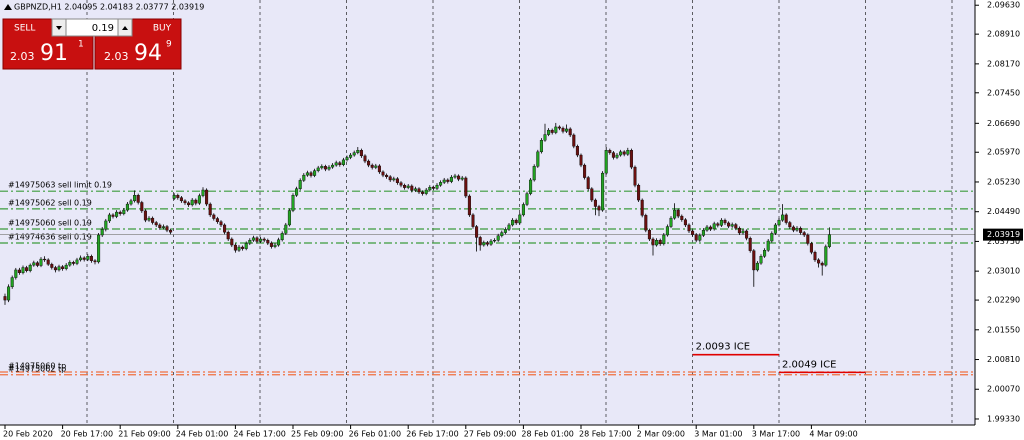 The image size is (1024, 440). What do you see at coordinates (24, 29) in the screenshot?
I see `sell-label: SELL` at bounding box center [24, 29].